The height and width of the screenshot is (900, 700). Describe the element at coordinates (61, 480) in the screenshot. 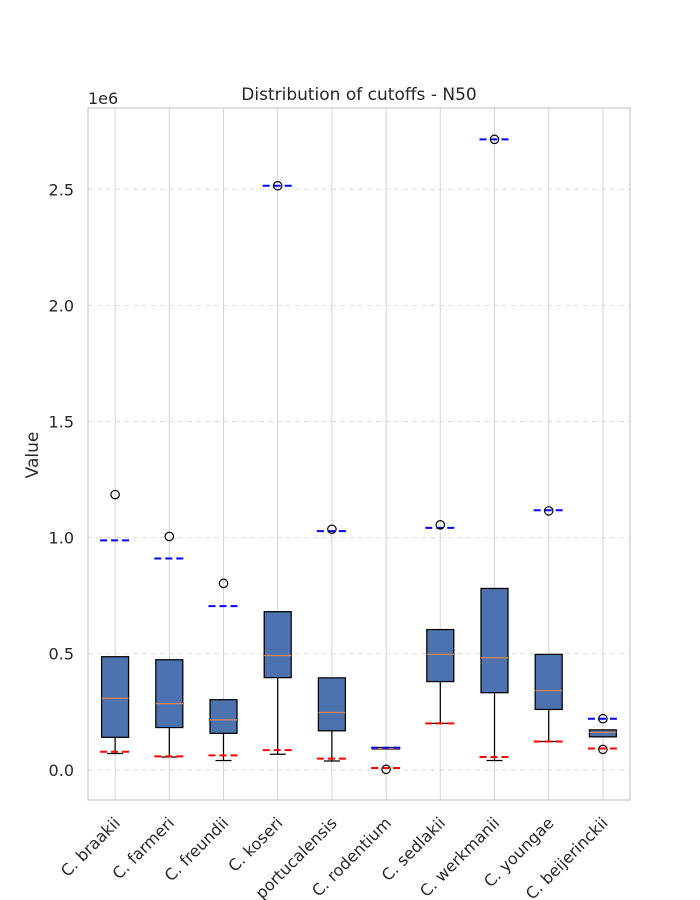

I see `y-tick-labels: 0.0 0.5 1.0 1.5 2.0 2.5` at that location.